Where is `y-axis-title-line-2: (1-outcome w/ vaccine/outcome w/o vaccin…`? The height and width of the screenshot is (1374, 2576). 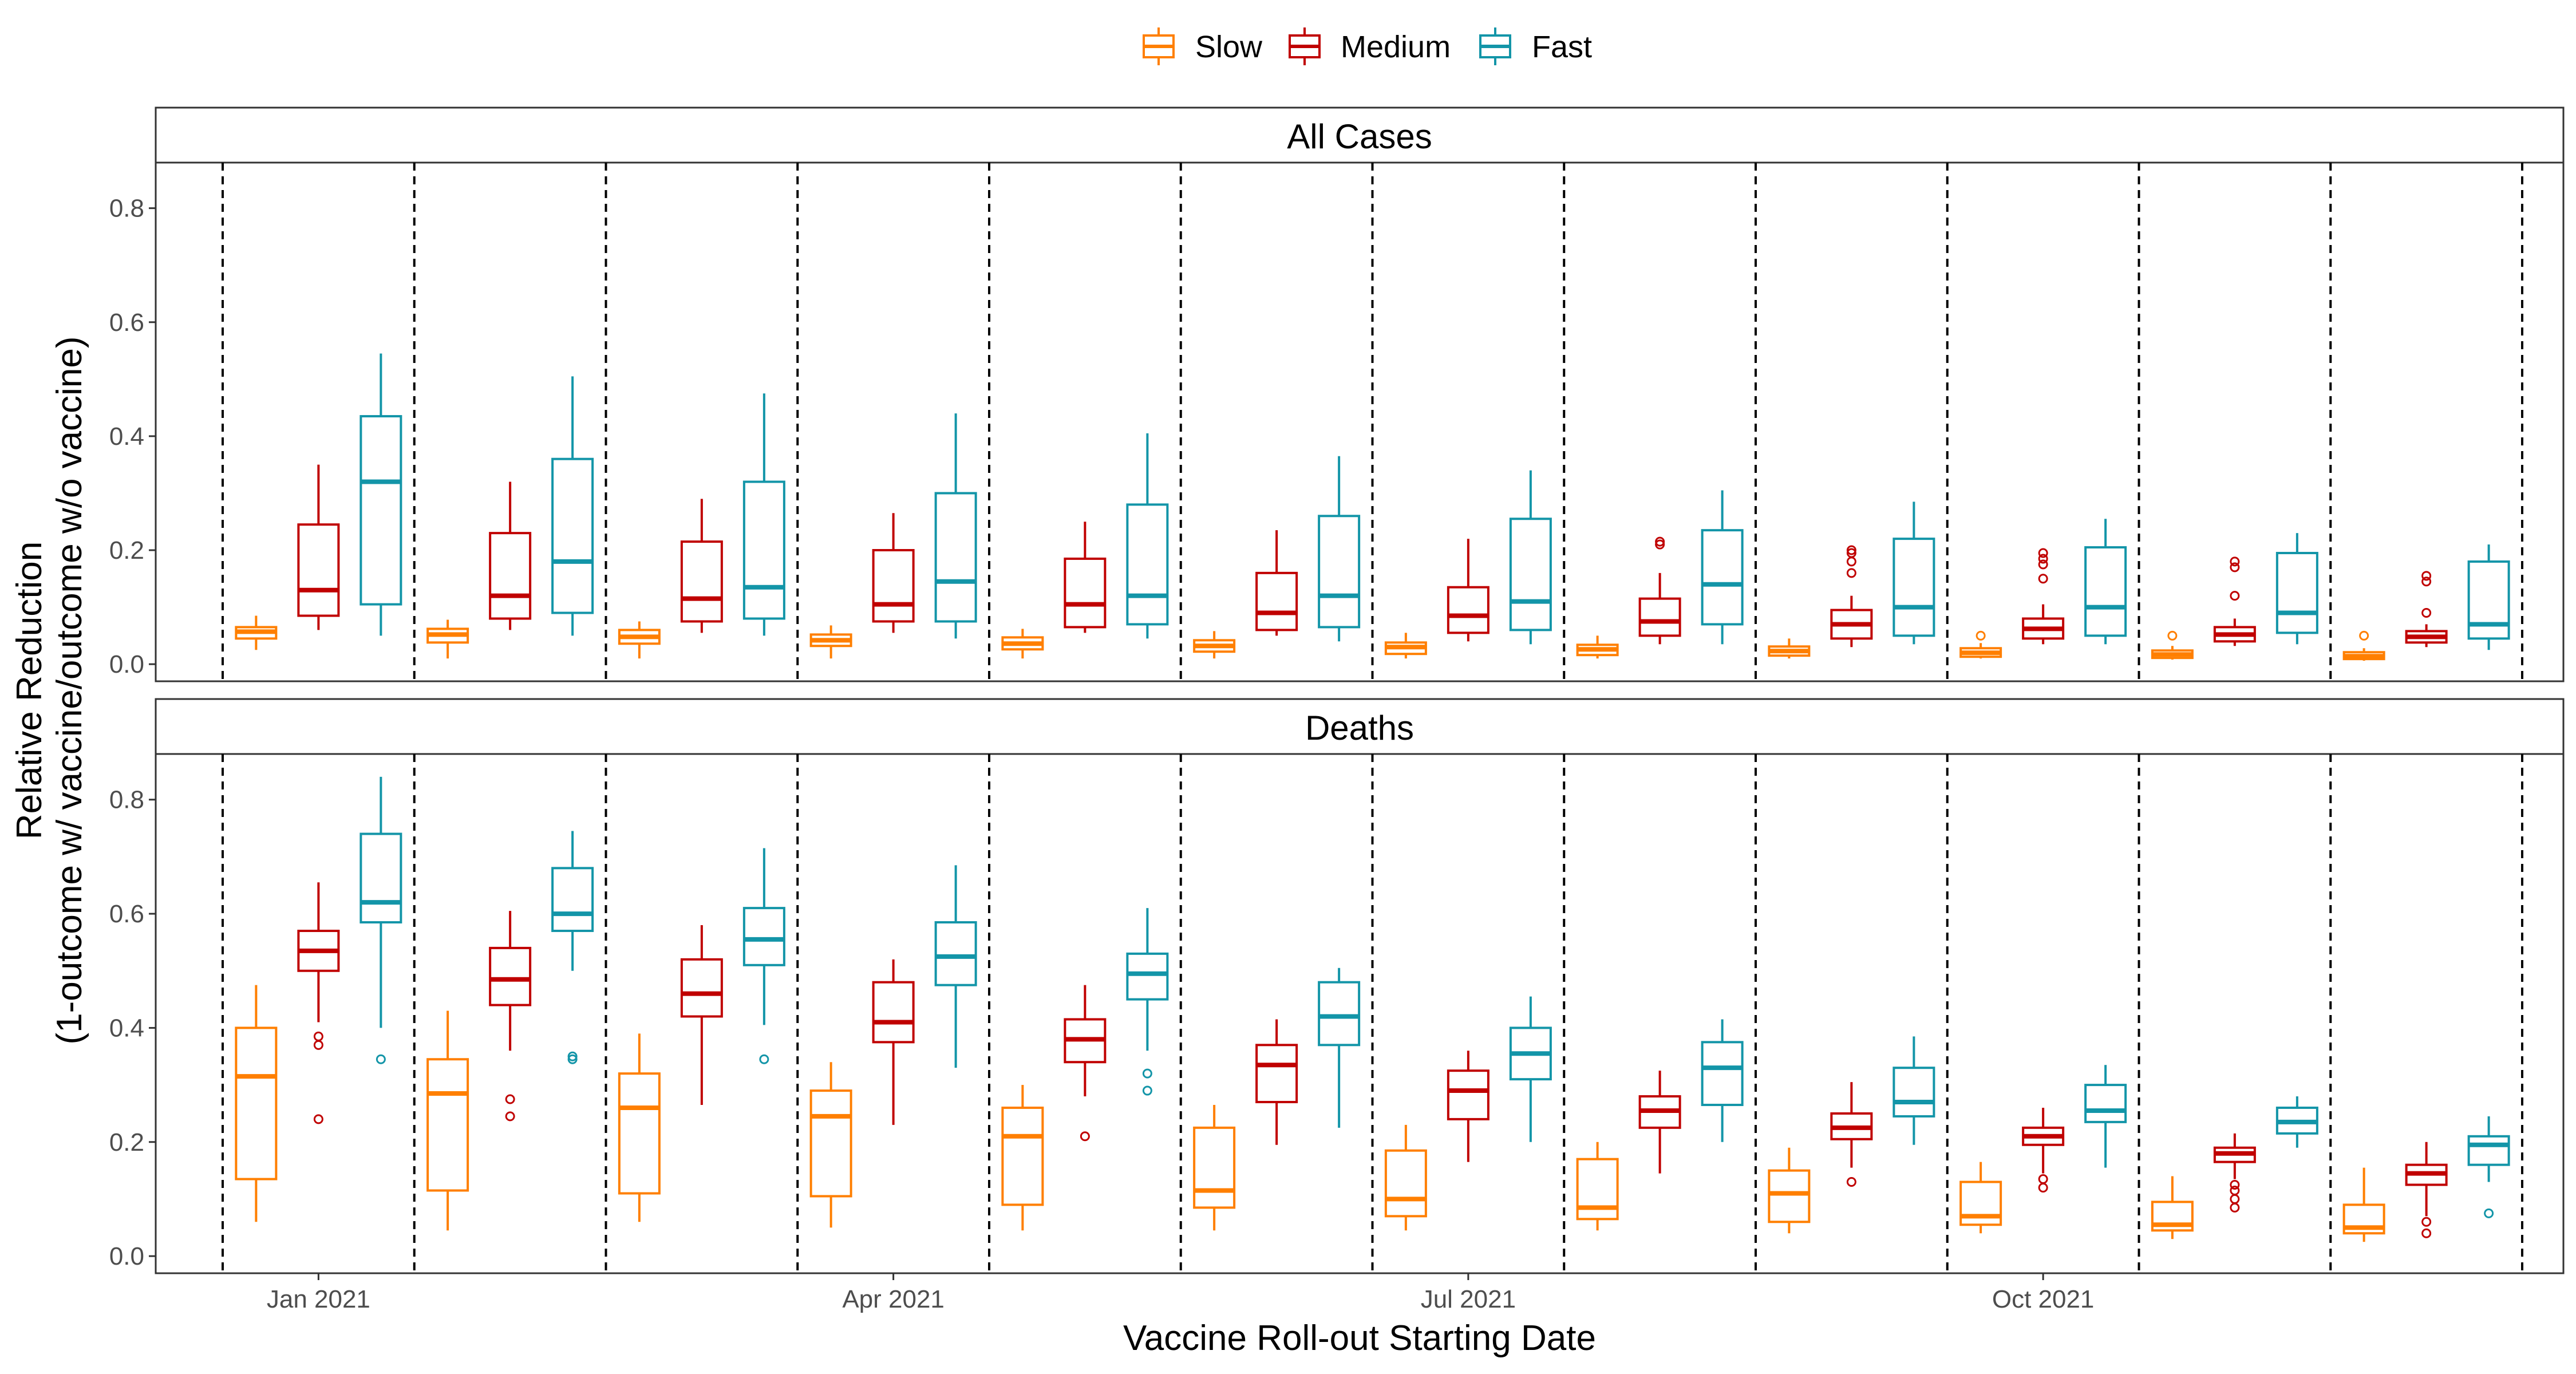 y-axis-title-line-2: (1-outcome w/ vaccine/outcome w/o vaccin… is located at coordinates (69, 690).